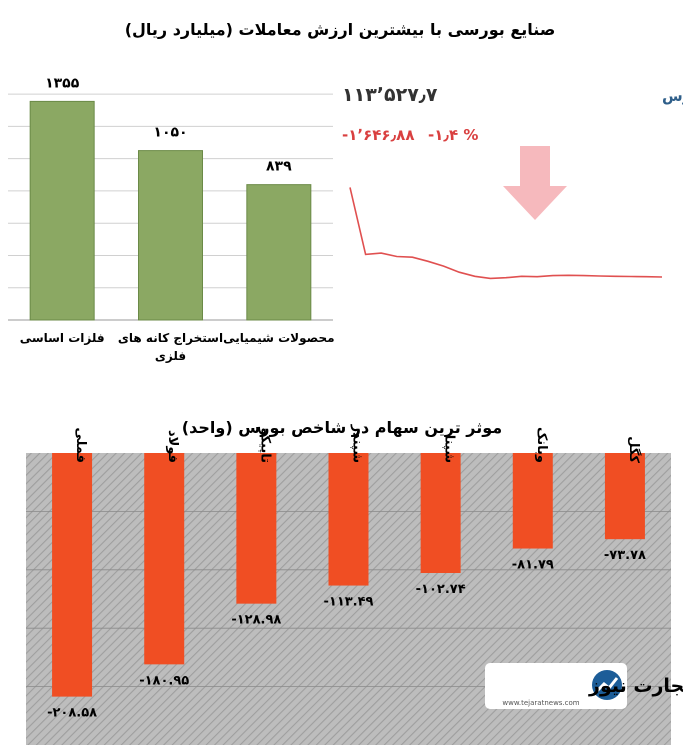  Describe the element at coordinates (506, 233) in the screenshot. I see `index-line` at that location.